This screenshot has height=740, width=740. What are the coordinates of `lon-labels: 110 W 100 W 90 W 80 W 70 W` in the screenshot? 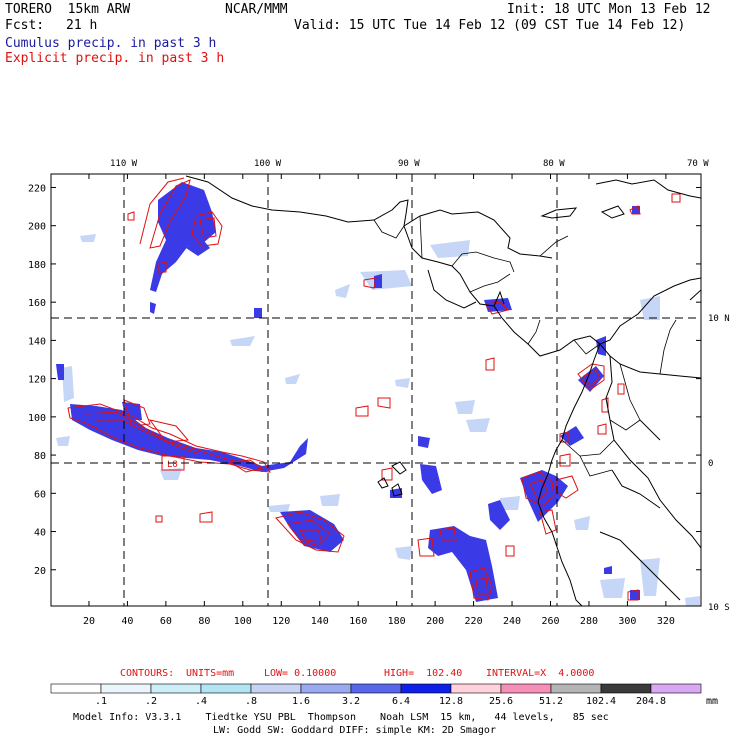 It's located at (409, 164).